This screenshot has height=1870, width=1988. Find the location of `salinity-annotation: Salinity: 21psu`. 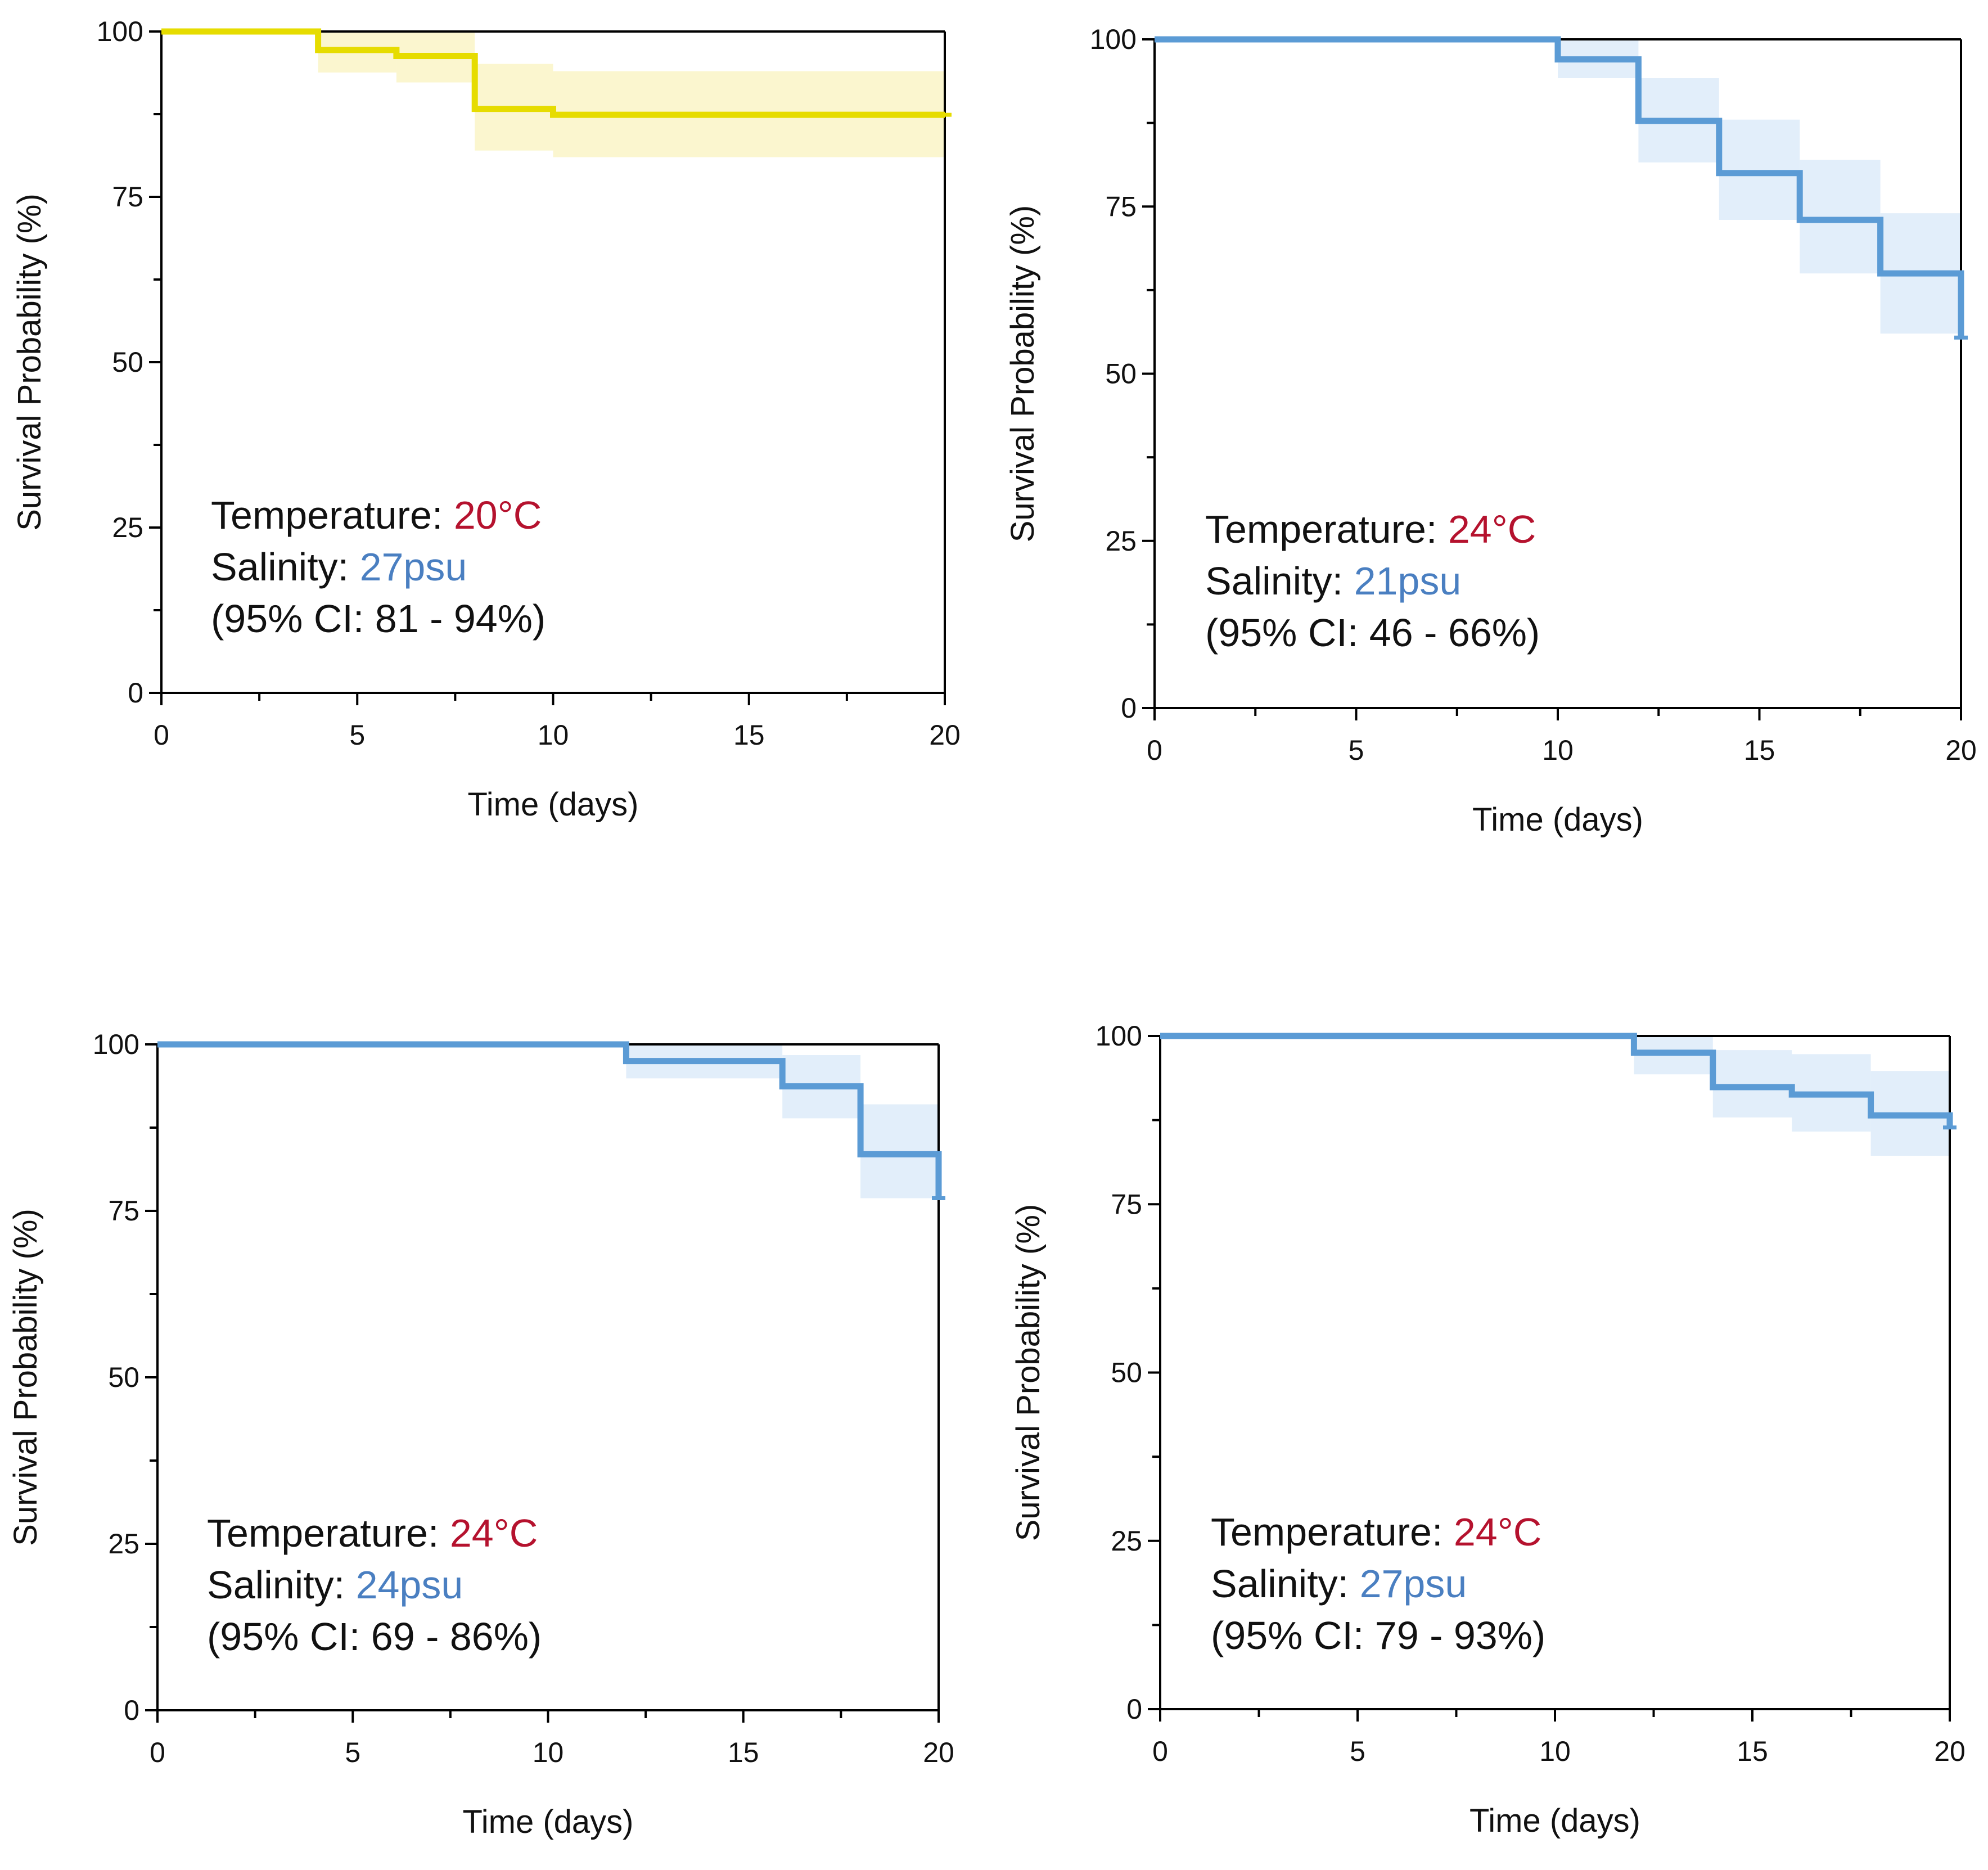

salinity-annotation: Salinity: 21psu is located at coordinates (1333, 581).